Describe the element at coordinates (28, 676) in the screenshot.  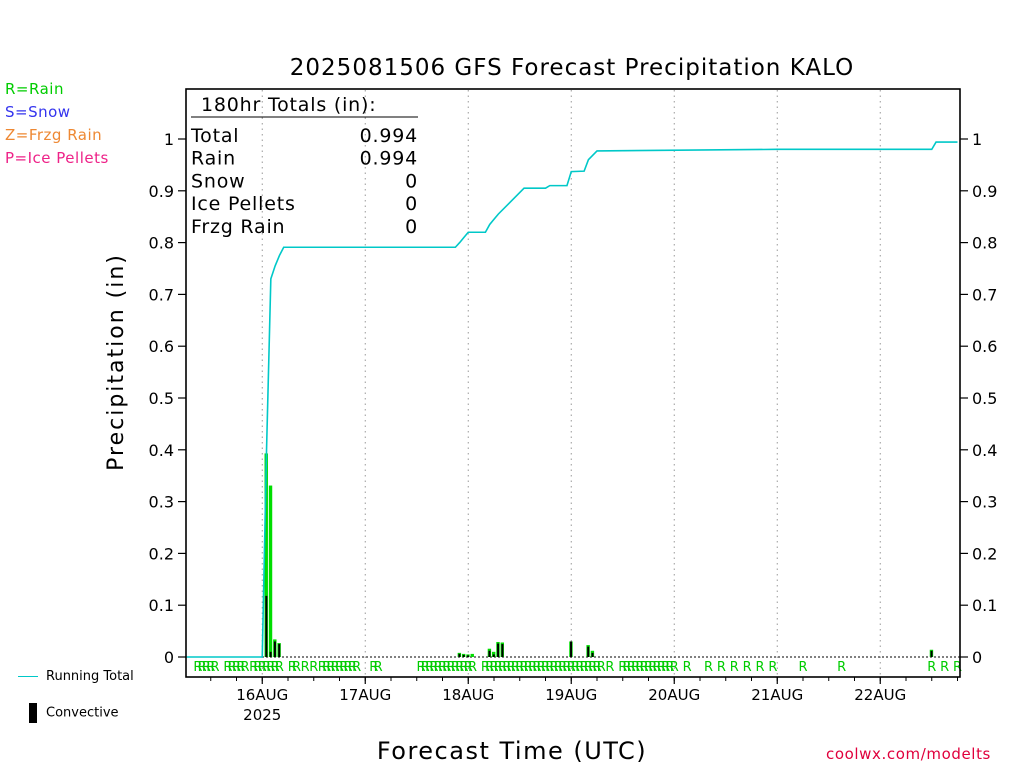
I see `running-total-swatch` at that location.